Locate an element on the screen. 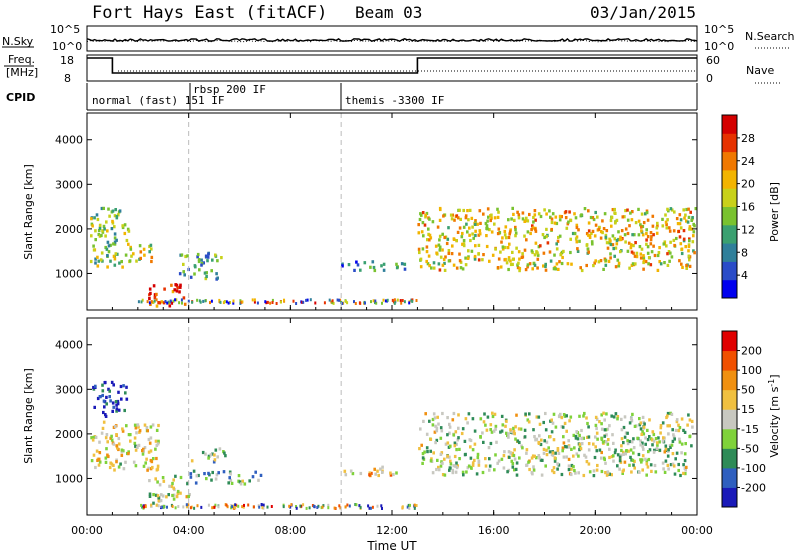 The image size is (800, 554). xtick-label: 20:00 is located at coordinates (595, 530).